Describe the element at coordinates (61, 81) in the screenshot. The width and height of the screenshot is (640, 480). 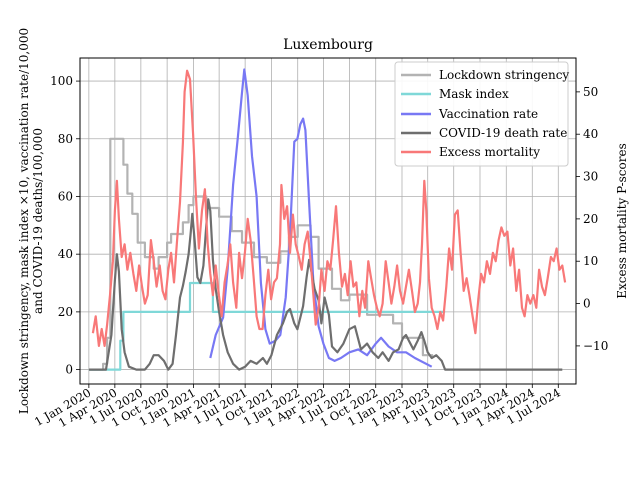
I see `left-tick-label: 100` at that location.